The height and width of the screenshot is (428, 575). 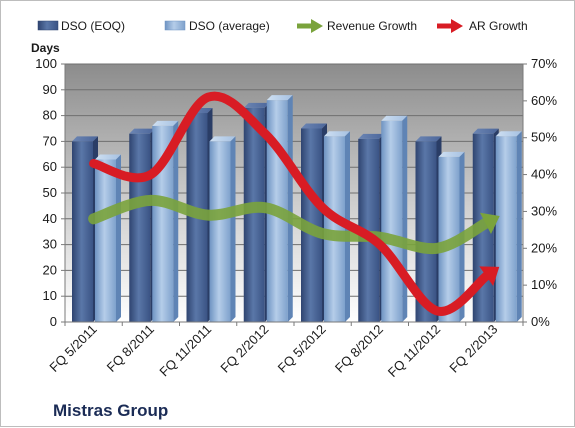 What do you see at coordinates (244, 349) in the screenshot?
I see `x-tick-label: FQ 2/2012` at bounding box center [244, 349].